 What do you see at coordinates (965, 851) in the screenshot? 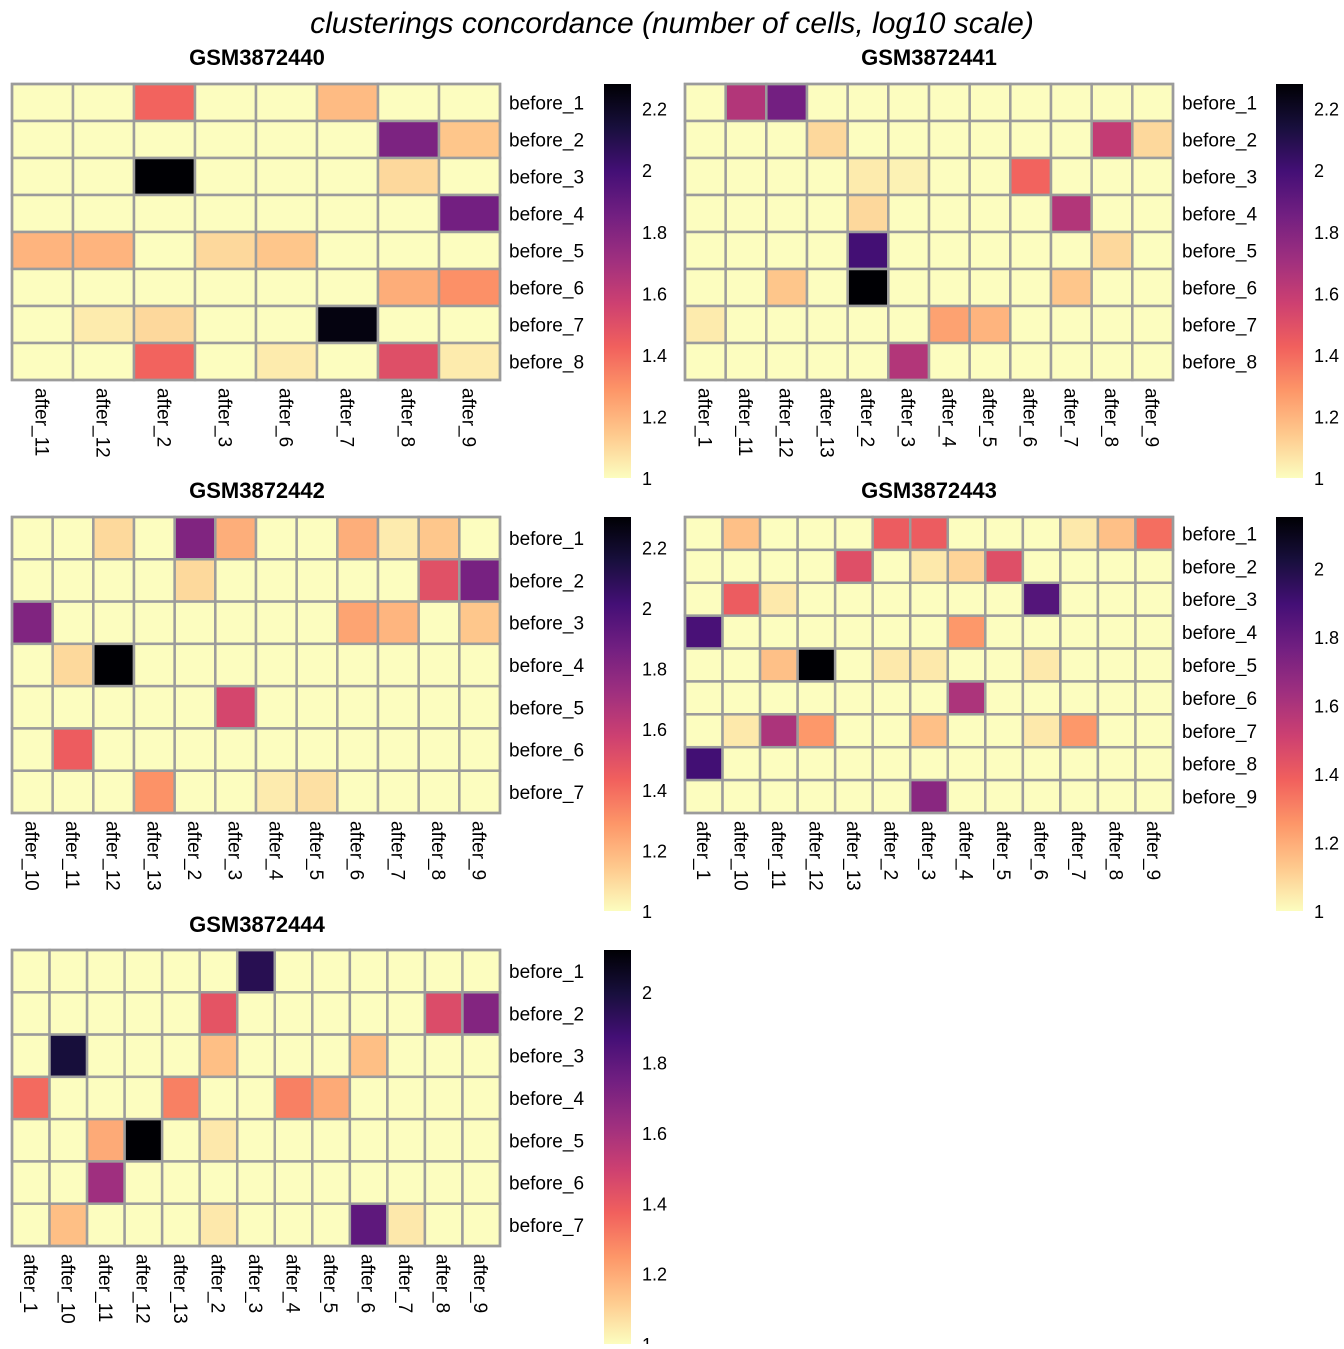
I see `column-label: after_4` at bounding box center [965, 851].